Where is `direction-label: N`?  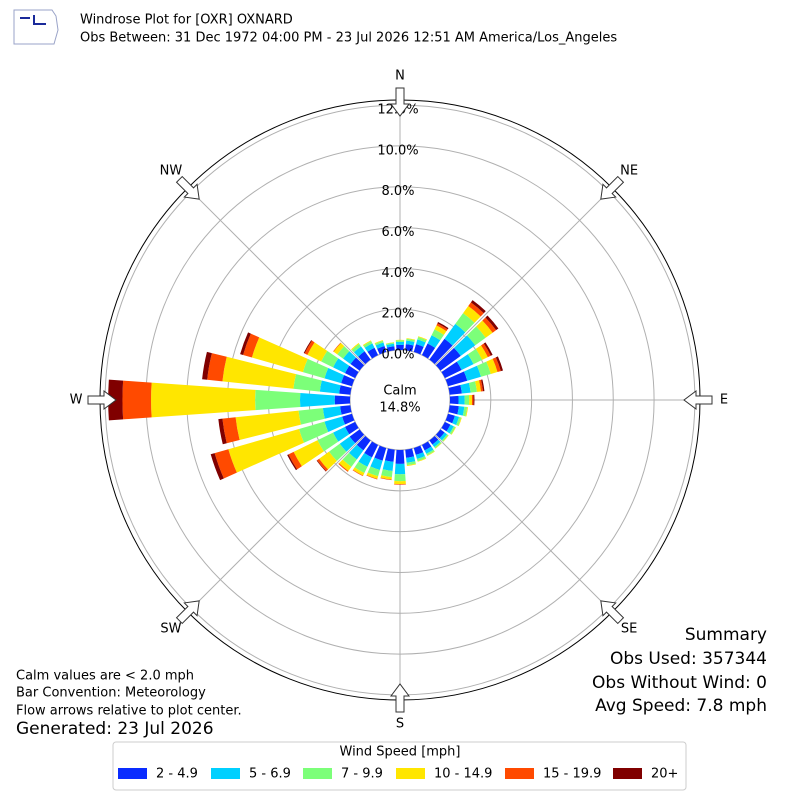 direction-label: N is located at coordinates (400, 76).